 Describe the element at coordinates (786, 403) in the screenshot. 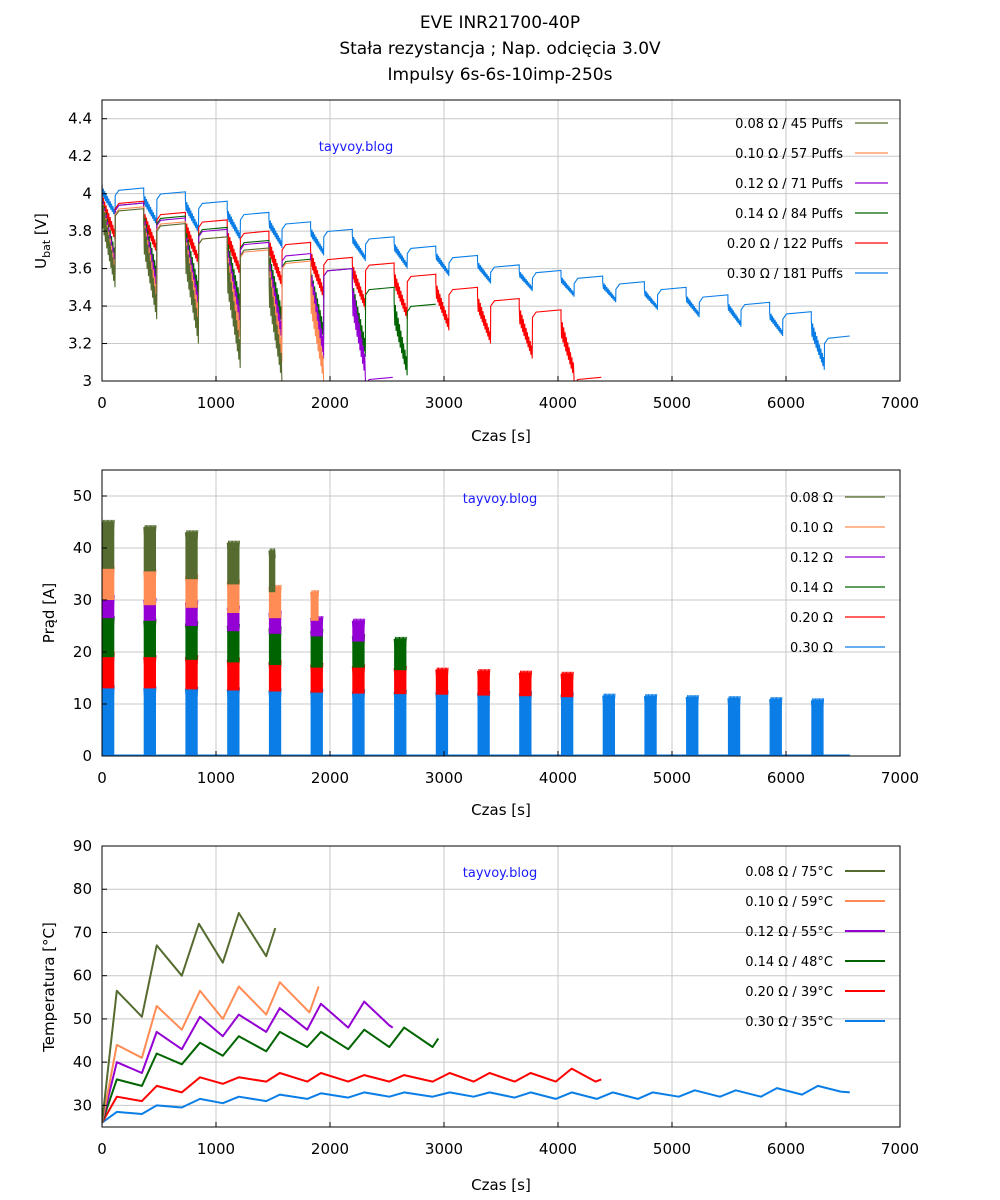

I see `x-tick-label: 6000` at that location.